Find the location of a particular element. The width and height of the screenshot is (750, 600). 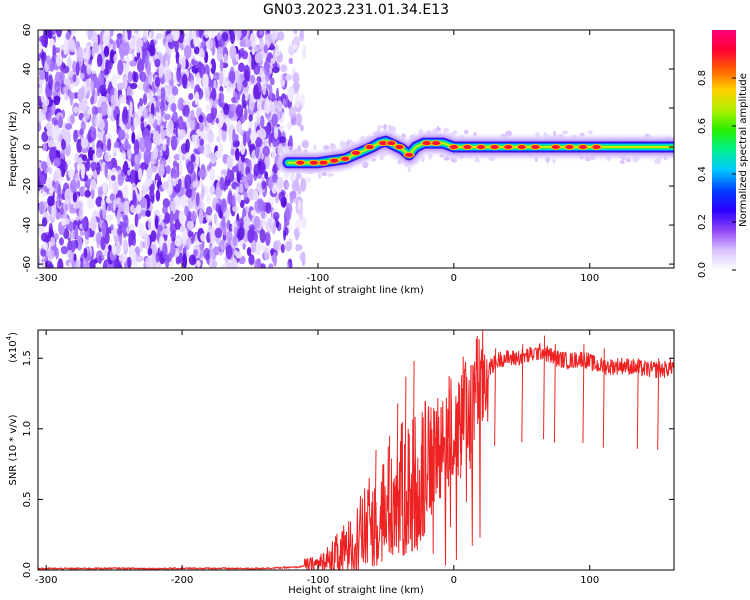

colorbar-tick-label: 0.0 is located at coordinates (702, 270).